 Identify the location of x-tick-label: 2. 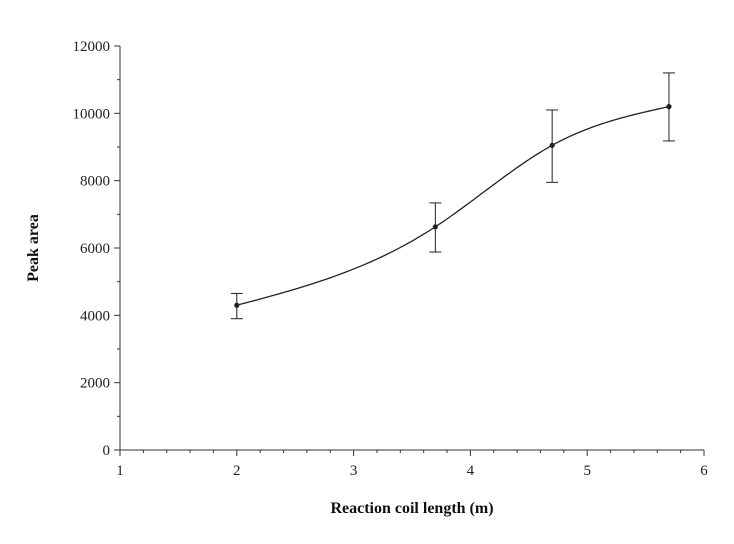
(237, 471).